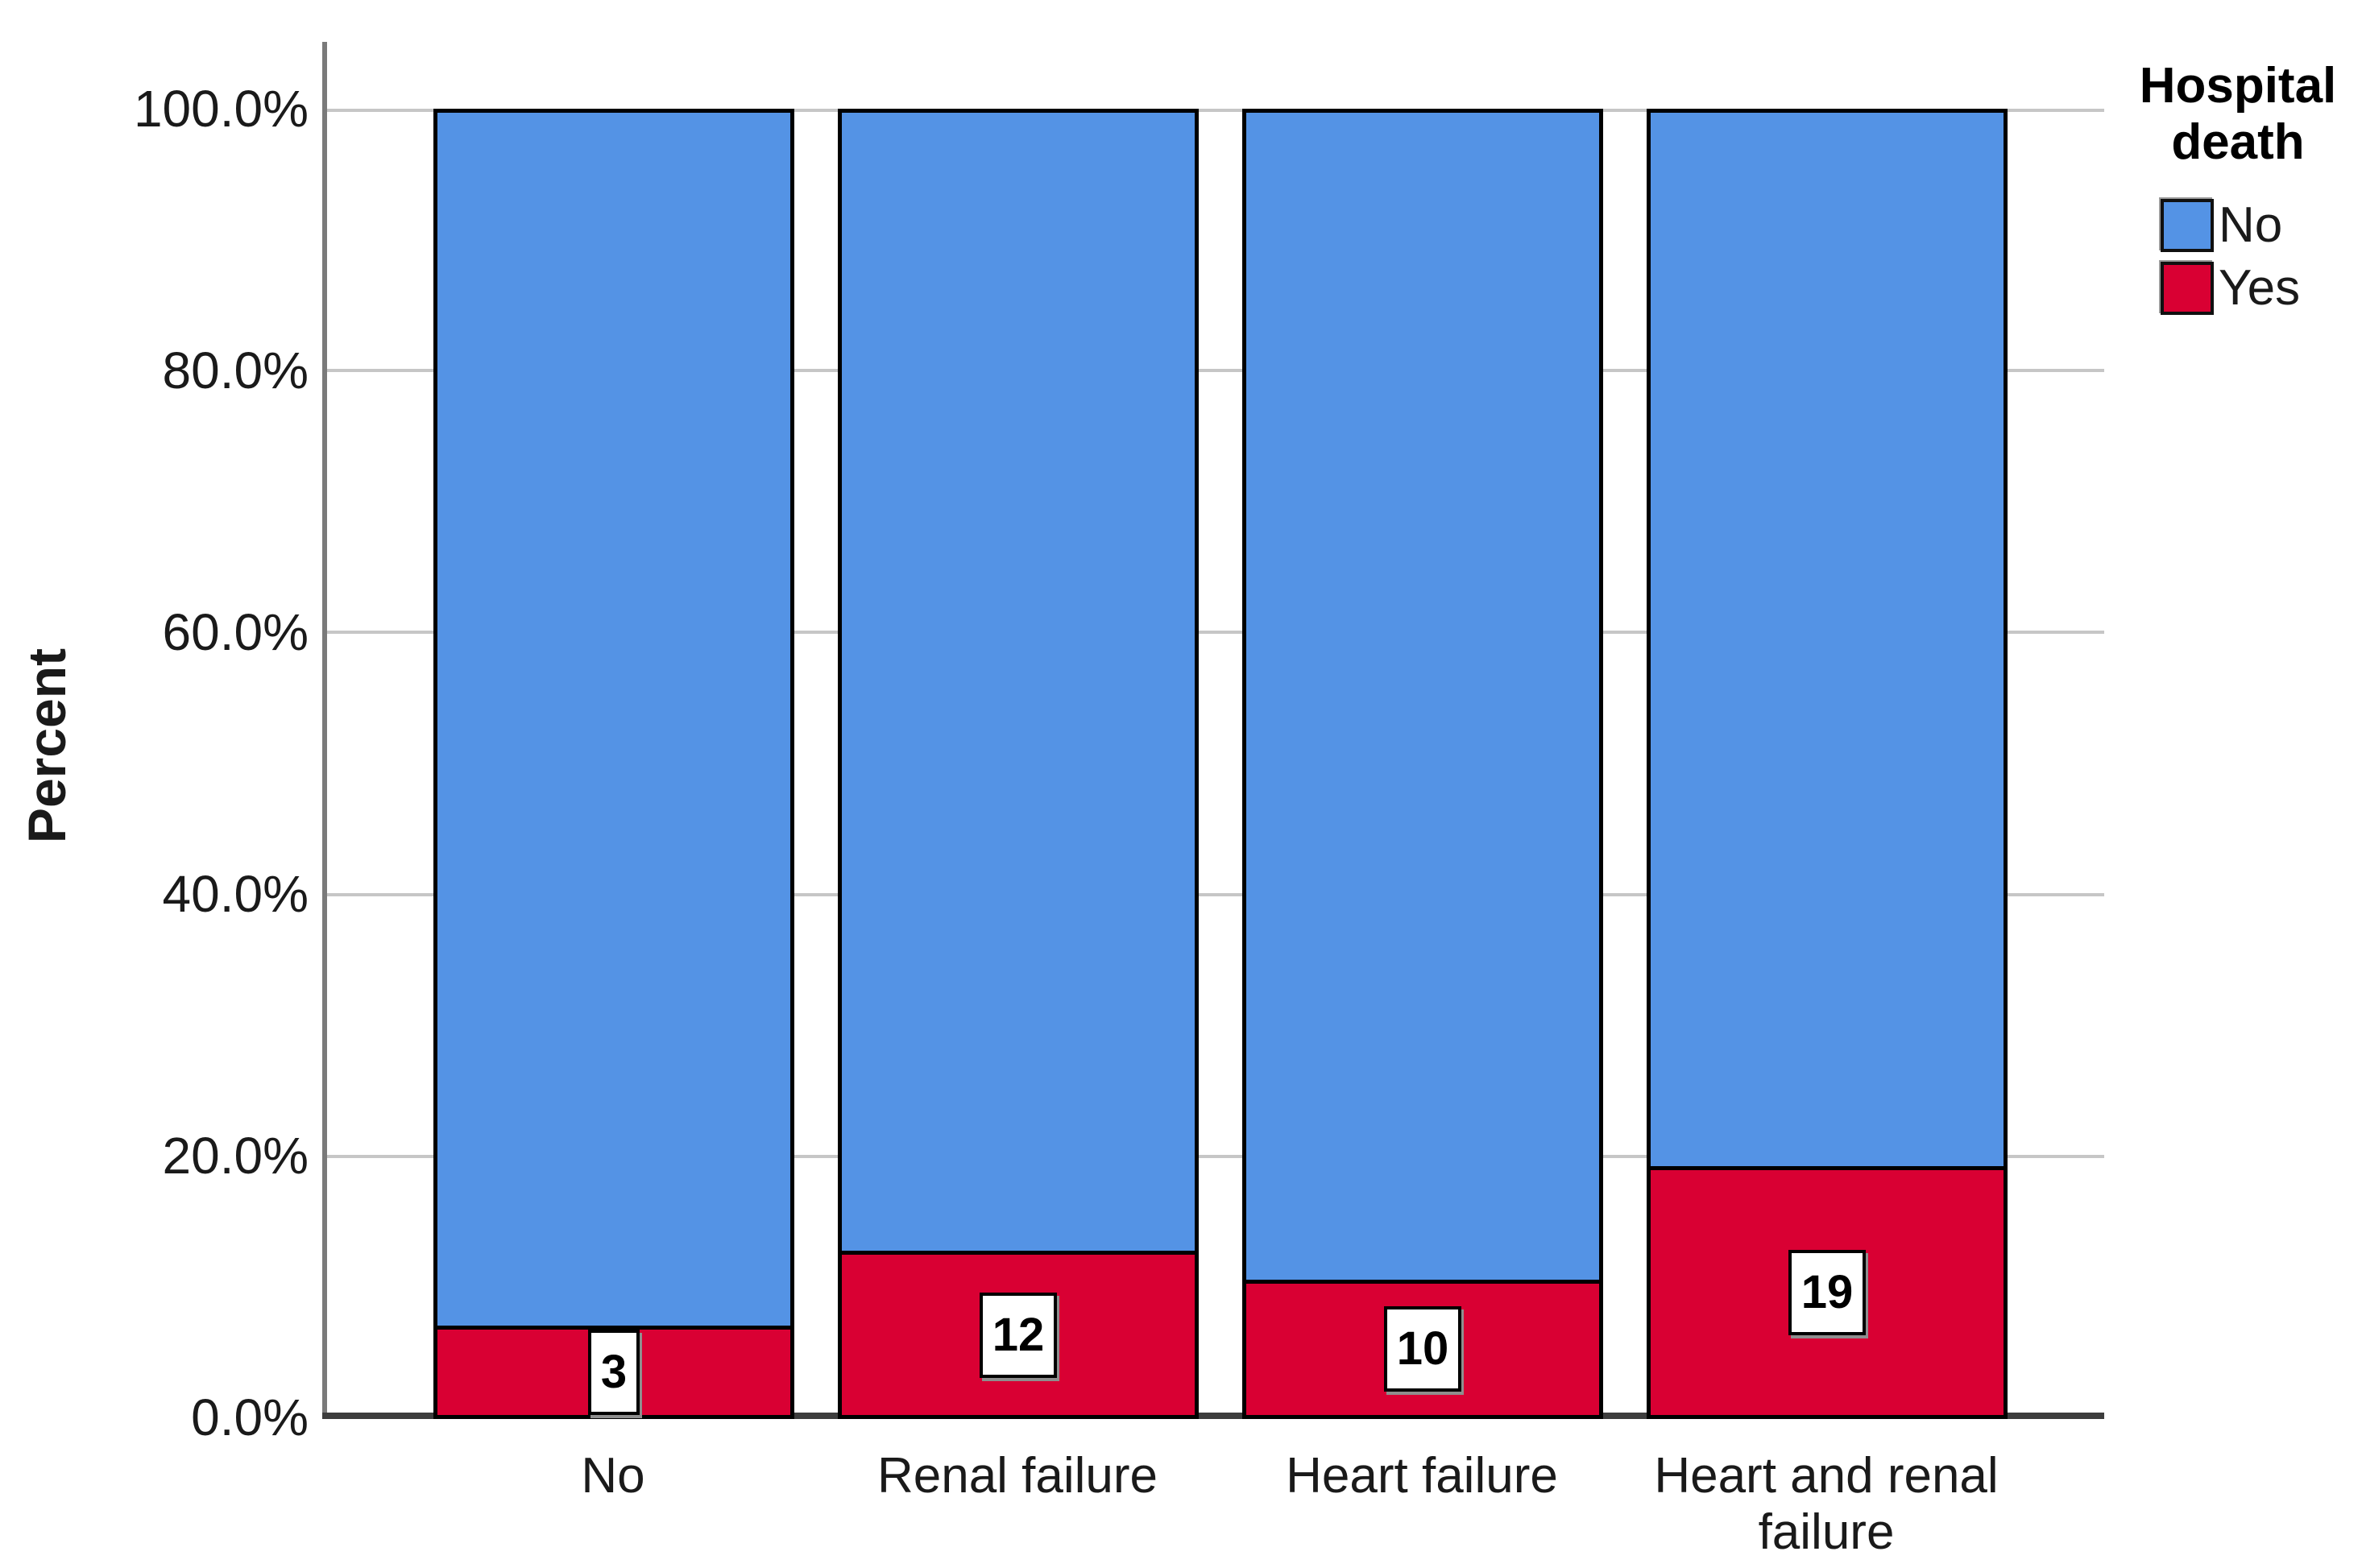  What do you see at coordinates (613, 1476) in the screenshot?
I see `x-category-label-no: No` at bounding box center [613, 1476].